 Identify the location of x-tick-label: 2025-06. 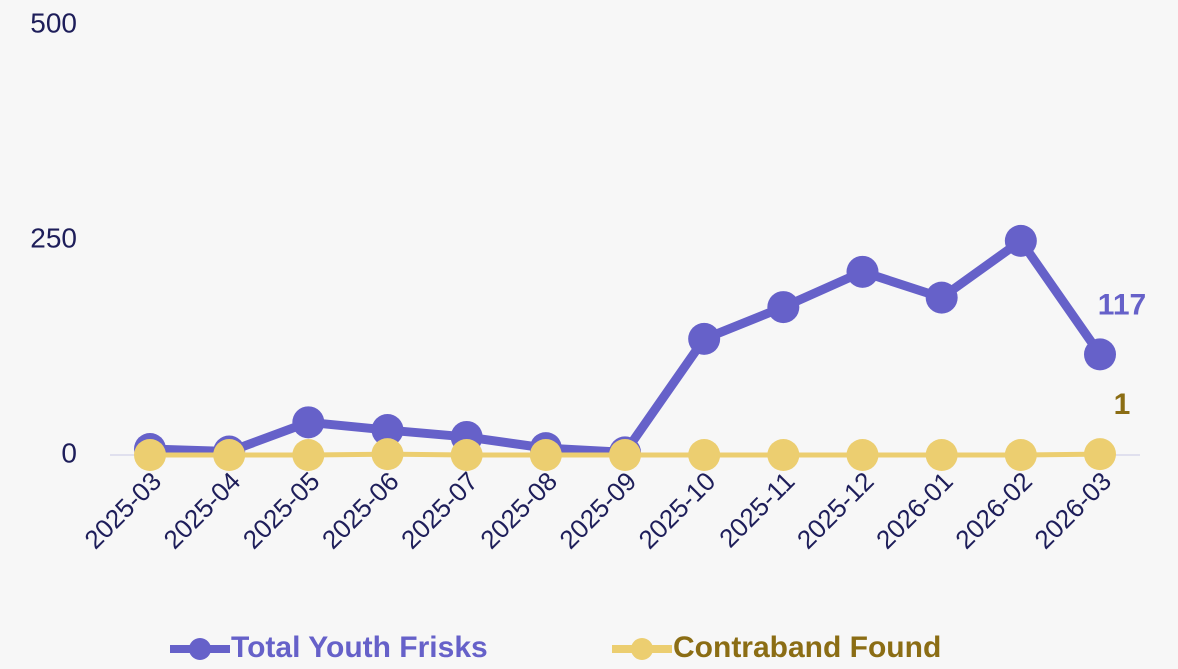
(360, 510).